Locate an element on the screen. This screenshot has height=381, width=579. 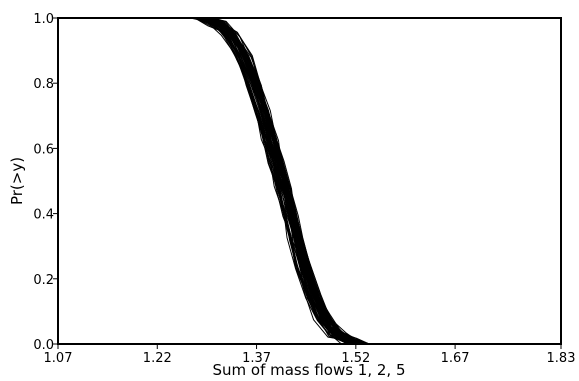
x-tick-label: 1.37 is located at coordinates (256, 358).